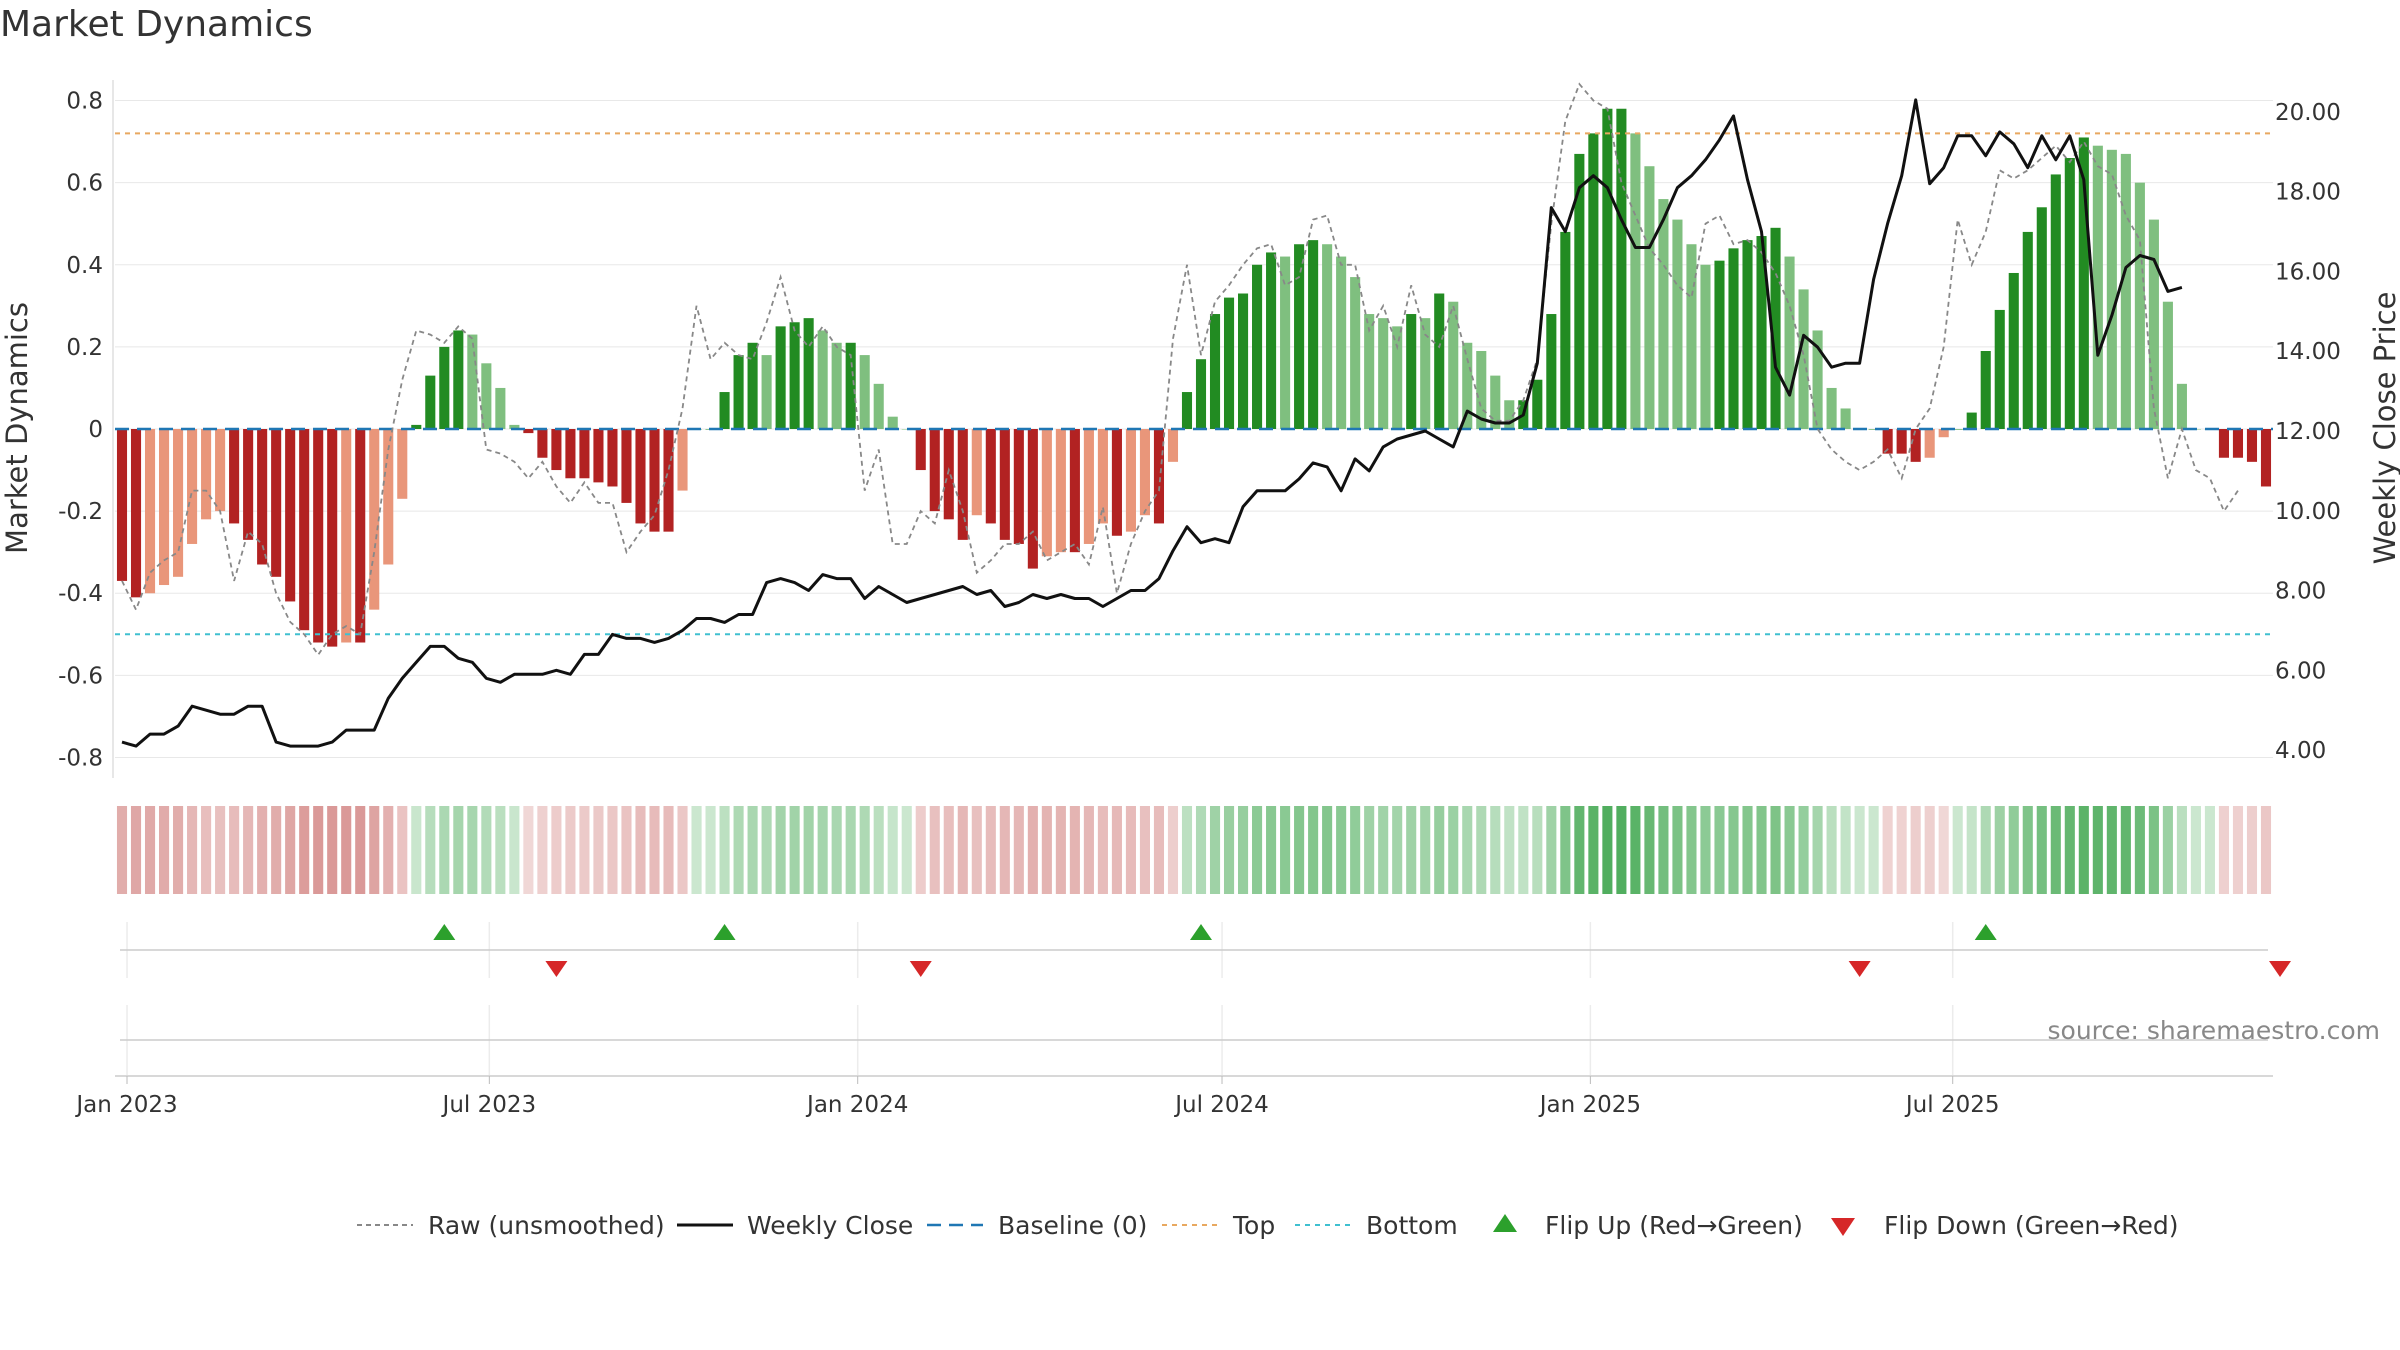 The height and width of the screenshot is (1350, 2400). What do you see at coordinates (2308, 432) in the screenshot?
I see `y2-tick-label: 12.00` at bounding box center [2308, 432].